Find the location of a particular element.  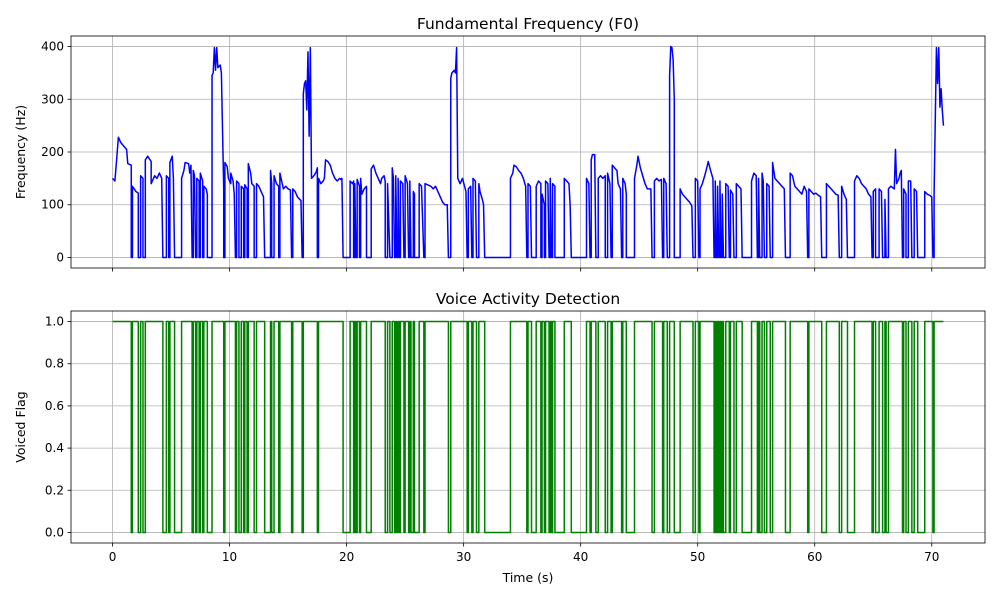

vad-y-tick-label: 0.2 is located at coordinates (54, 490).